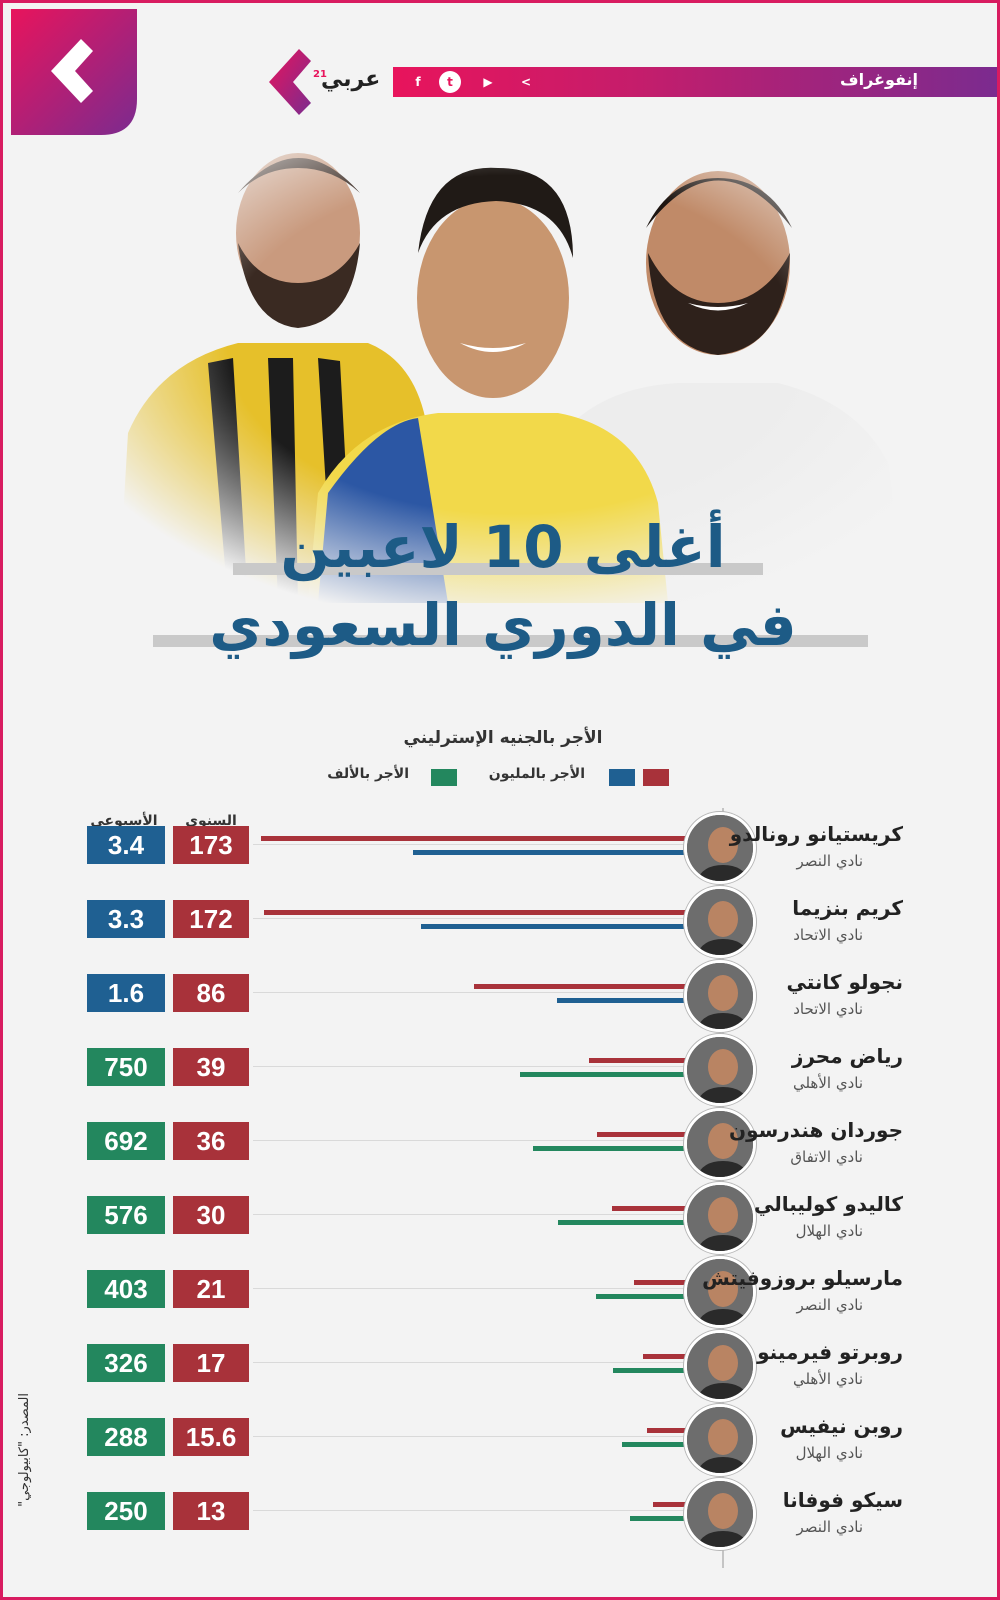 This screenshot has height=1600, width=1000. Describe the element at coordinates (500, 1512) in the screenshot. I see `chart-row: 13 250 سيكو فوفانا نادي النصر` at that location.